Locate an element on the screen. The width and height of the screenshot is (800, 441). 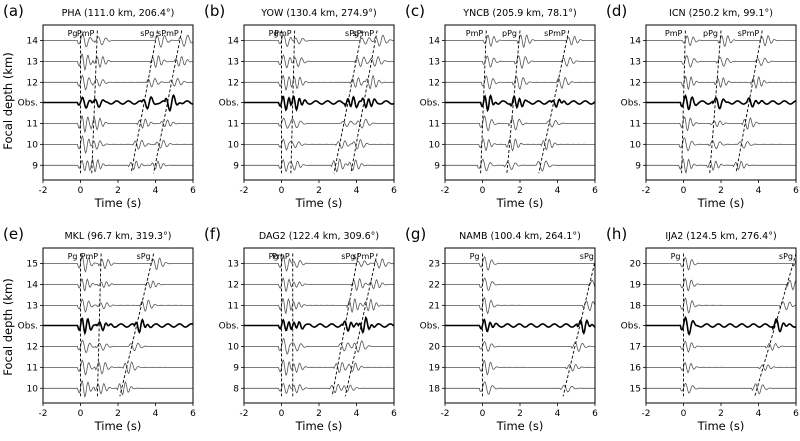
panel-letter: (e) is located at coordinates (13, 234).